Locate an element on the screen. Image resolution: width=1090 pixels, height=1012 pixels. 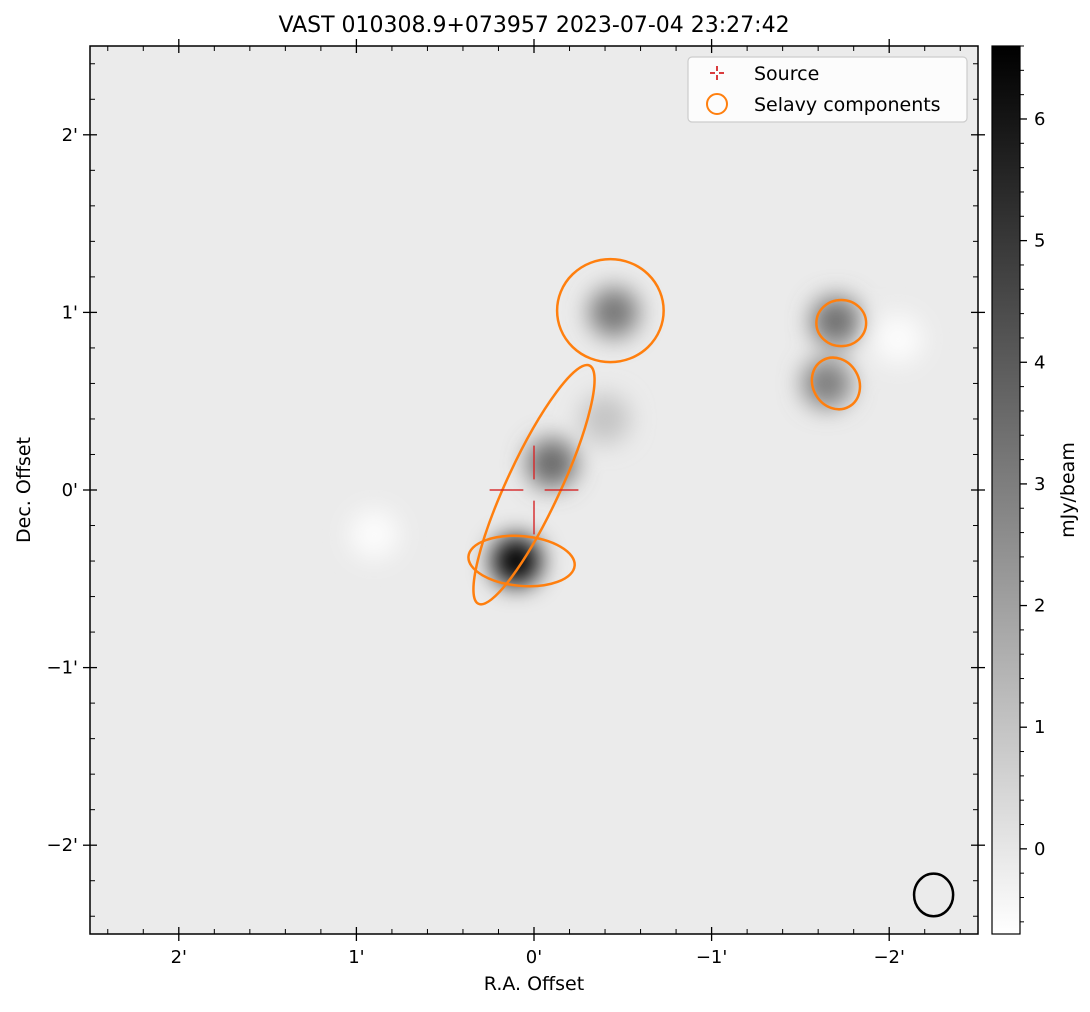
colorbar-ticks: 0 1 2 3 4 5 6 is located at coordinates (1032, 484).